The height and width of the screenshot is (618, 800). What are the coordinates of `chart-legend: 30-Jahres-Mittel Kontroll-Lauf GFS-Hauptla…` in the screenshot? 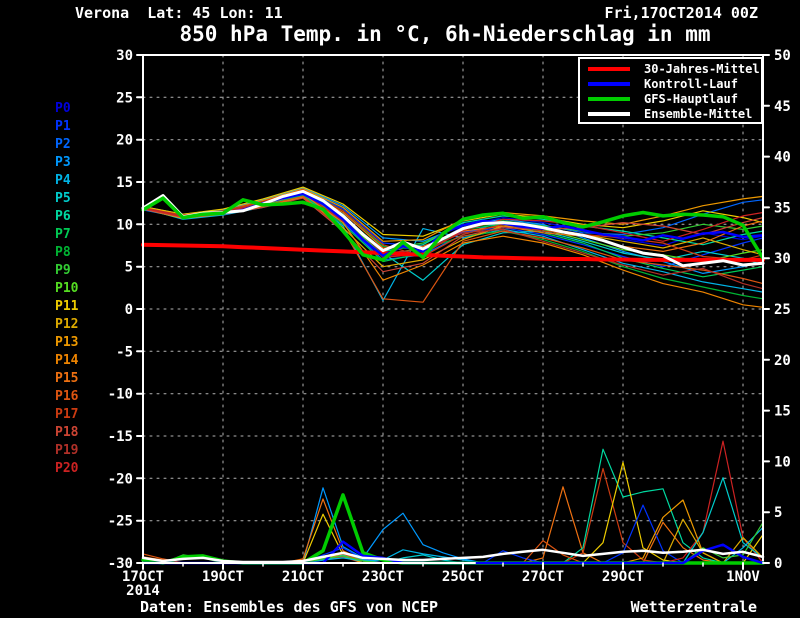 It's located at (670, 90).